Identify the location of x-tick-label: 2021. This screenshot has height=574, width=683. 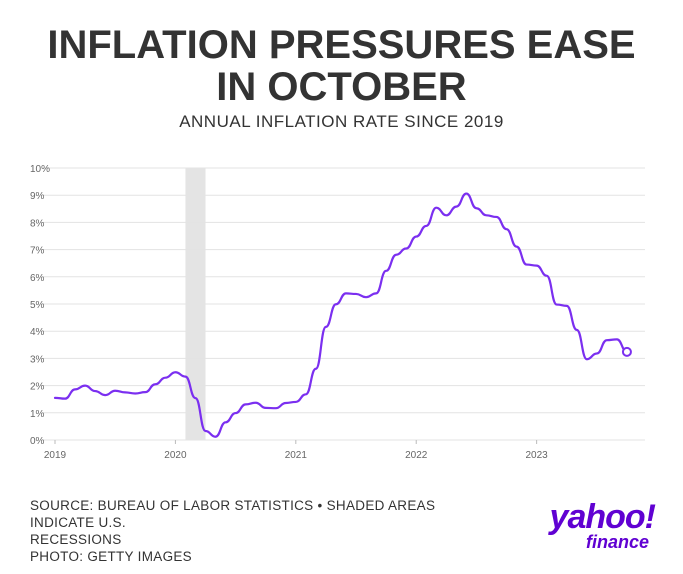
(296, 455).